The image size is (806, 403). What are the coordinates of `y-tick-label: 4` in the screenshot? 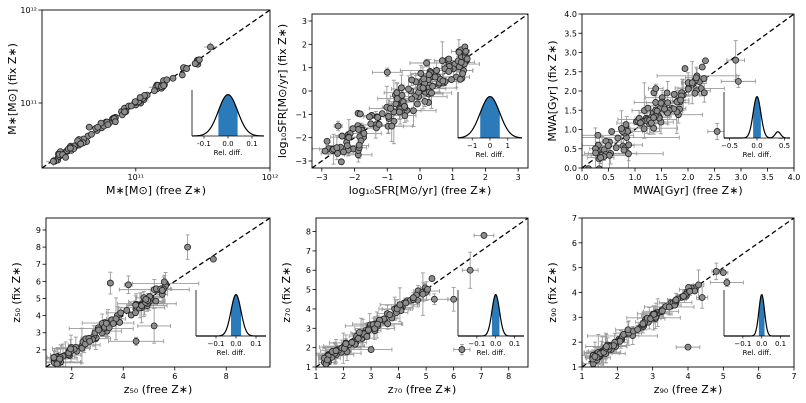 It's located at (574, 293).